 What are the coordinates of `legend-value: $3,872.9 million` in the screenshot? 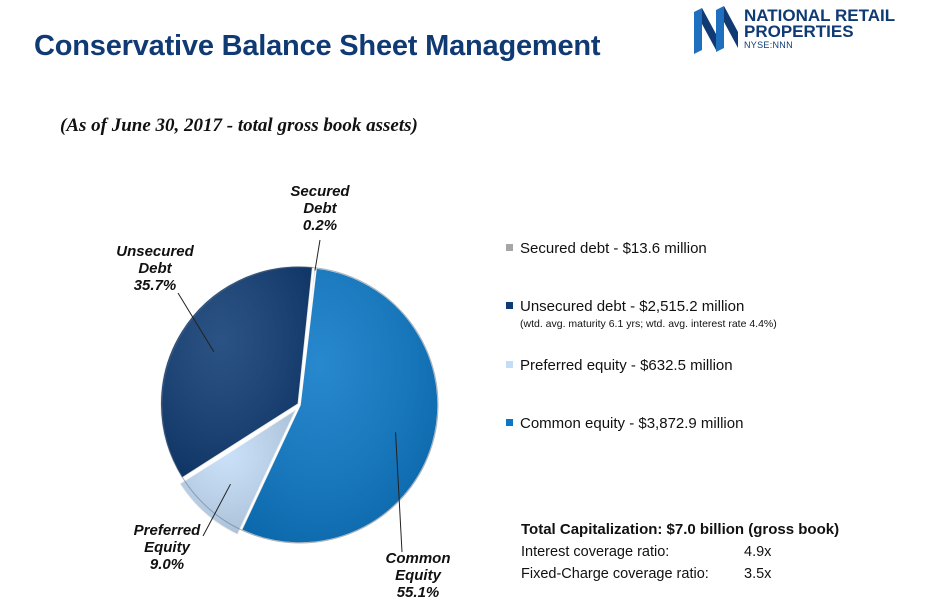 It's located at (691, 423).